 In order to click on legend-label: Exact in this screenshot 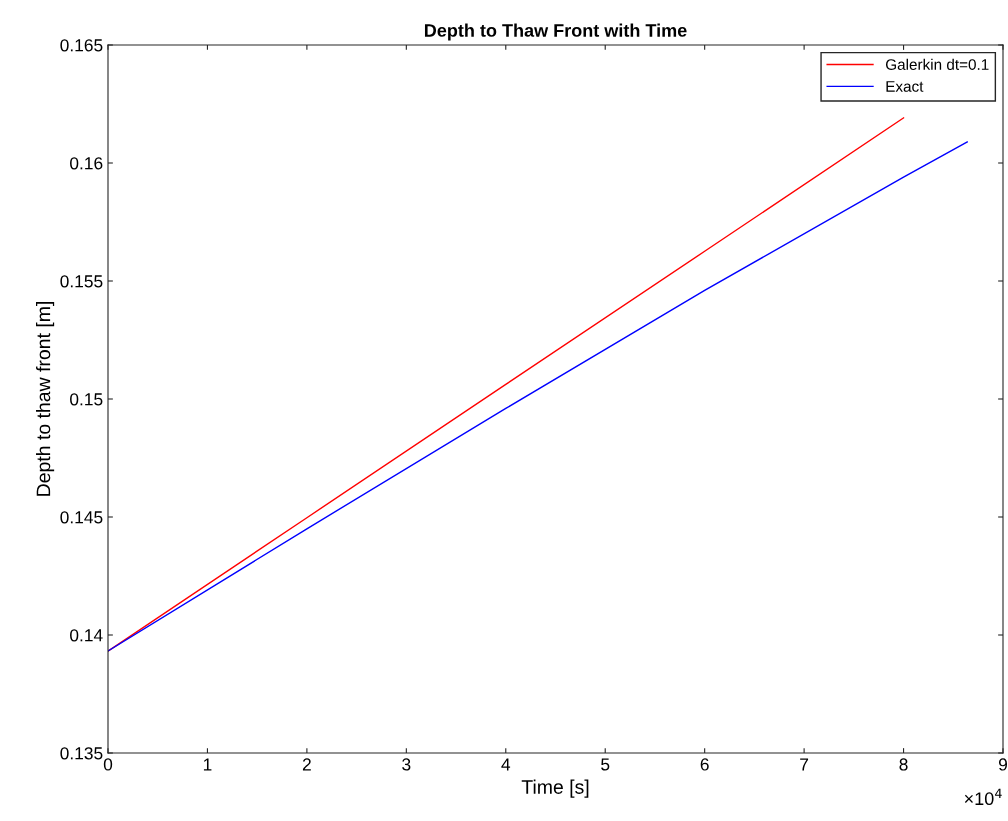, I will do `click(905, 86)`.